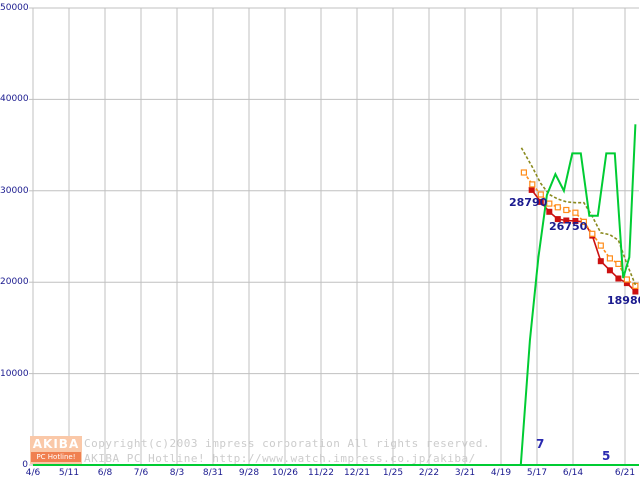  What do you see at coordinates (568, 226) in the screenshot?
I see `label-26750: 26750` at bounding box center [568, 226].